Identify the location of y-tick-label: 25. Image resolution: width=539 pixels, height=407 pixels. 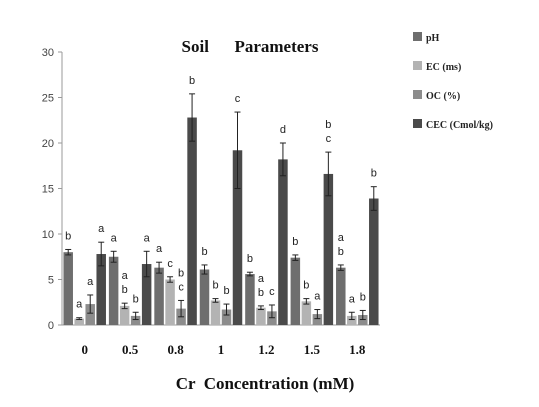
(48, 99).